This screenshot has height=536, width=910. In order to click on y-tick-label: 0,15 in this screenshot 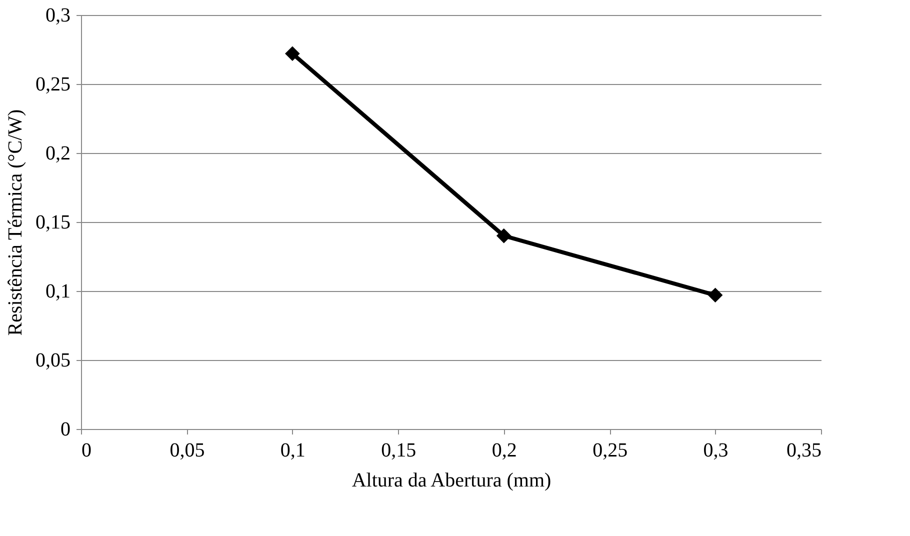, I will do `click(53, 223)`.